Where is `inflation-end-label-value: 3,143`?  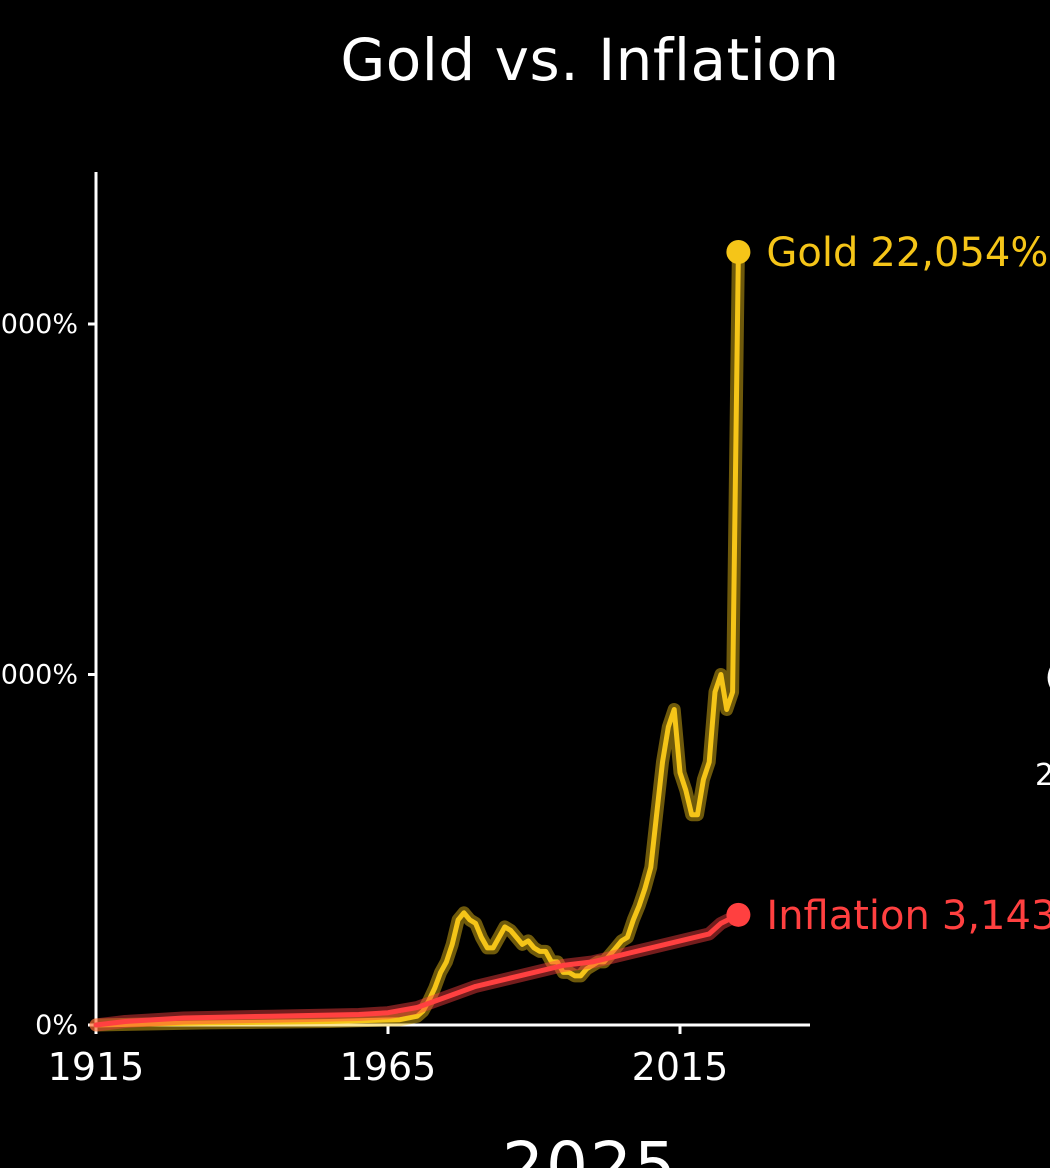 inflation-end-label-value: 3,143 is located at coordinates (996, 916).